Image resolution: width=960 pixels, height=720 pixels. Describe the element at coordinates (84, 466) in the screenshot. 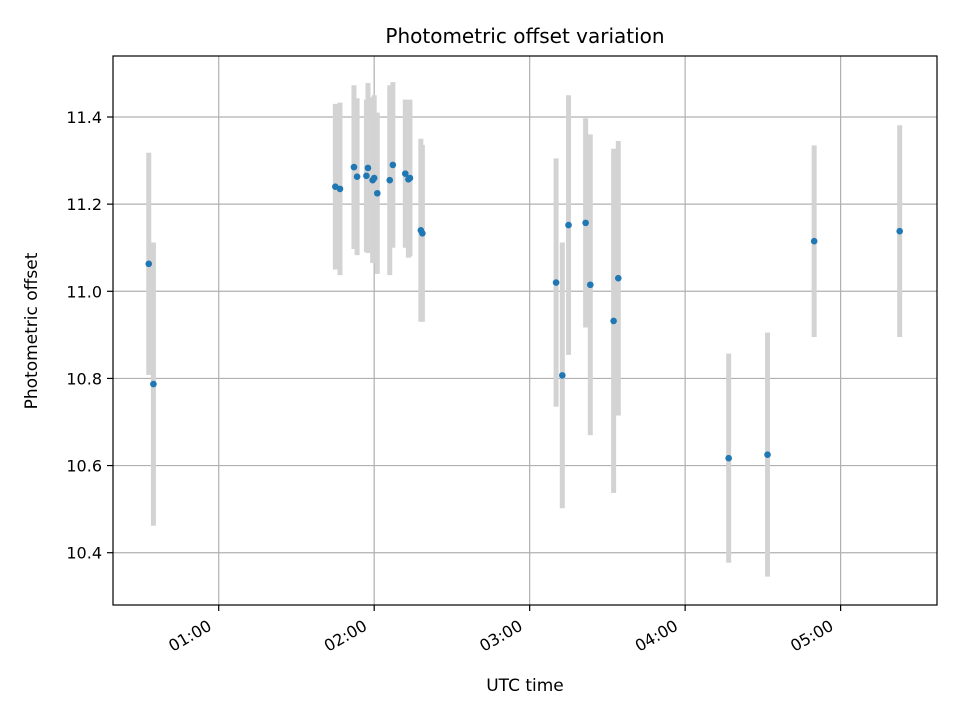

I see `y-tick-label: 10.6` at that location.